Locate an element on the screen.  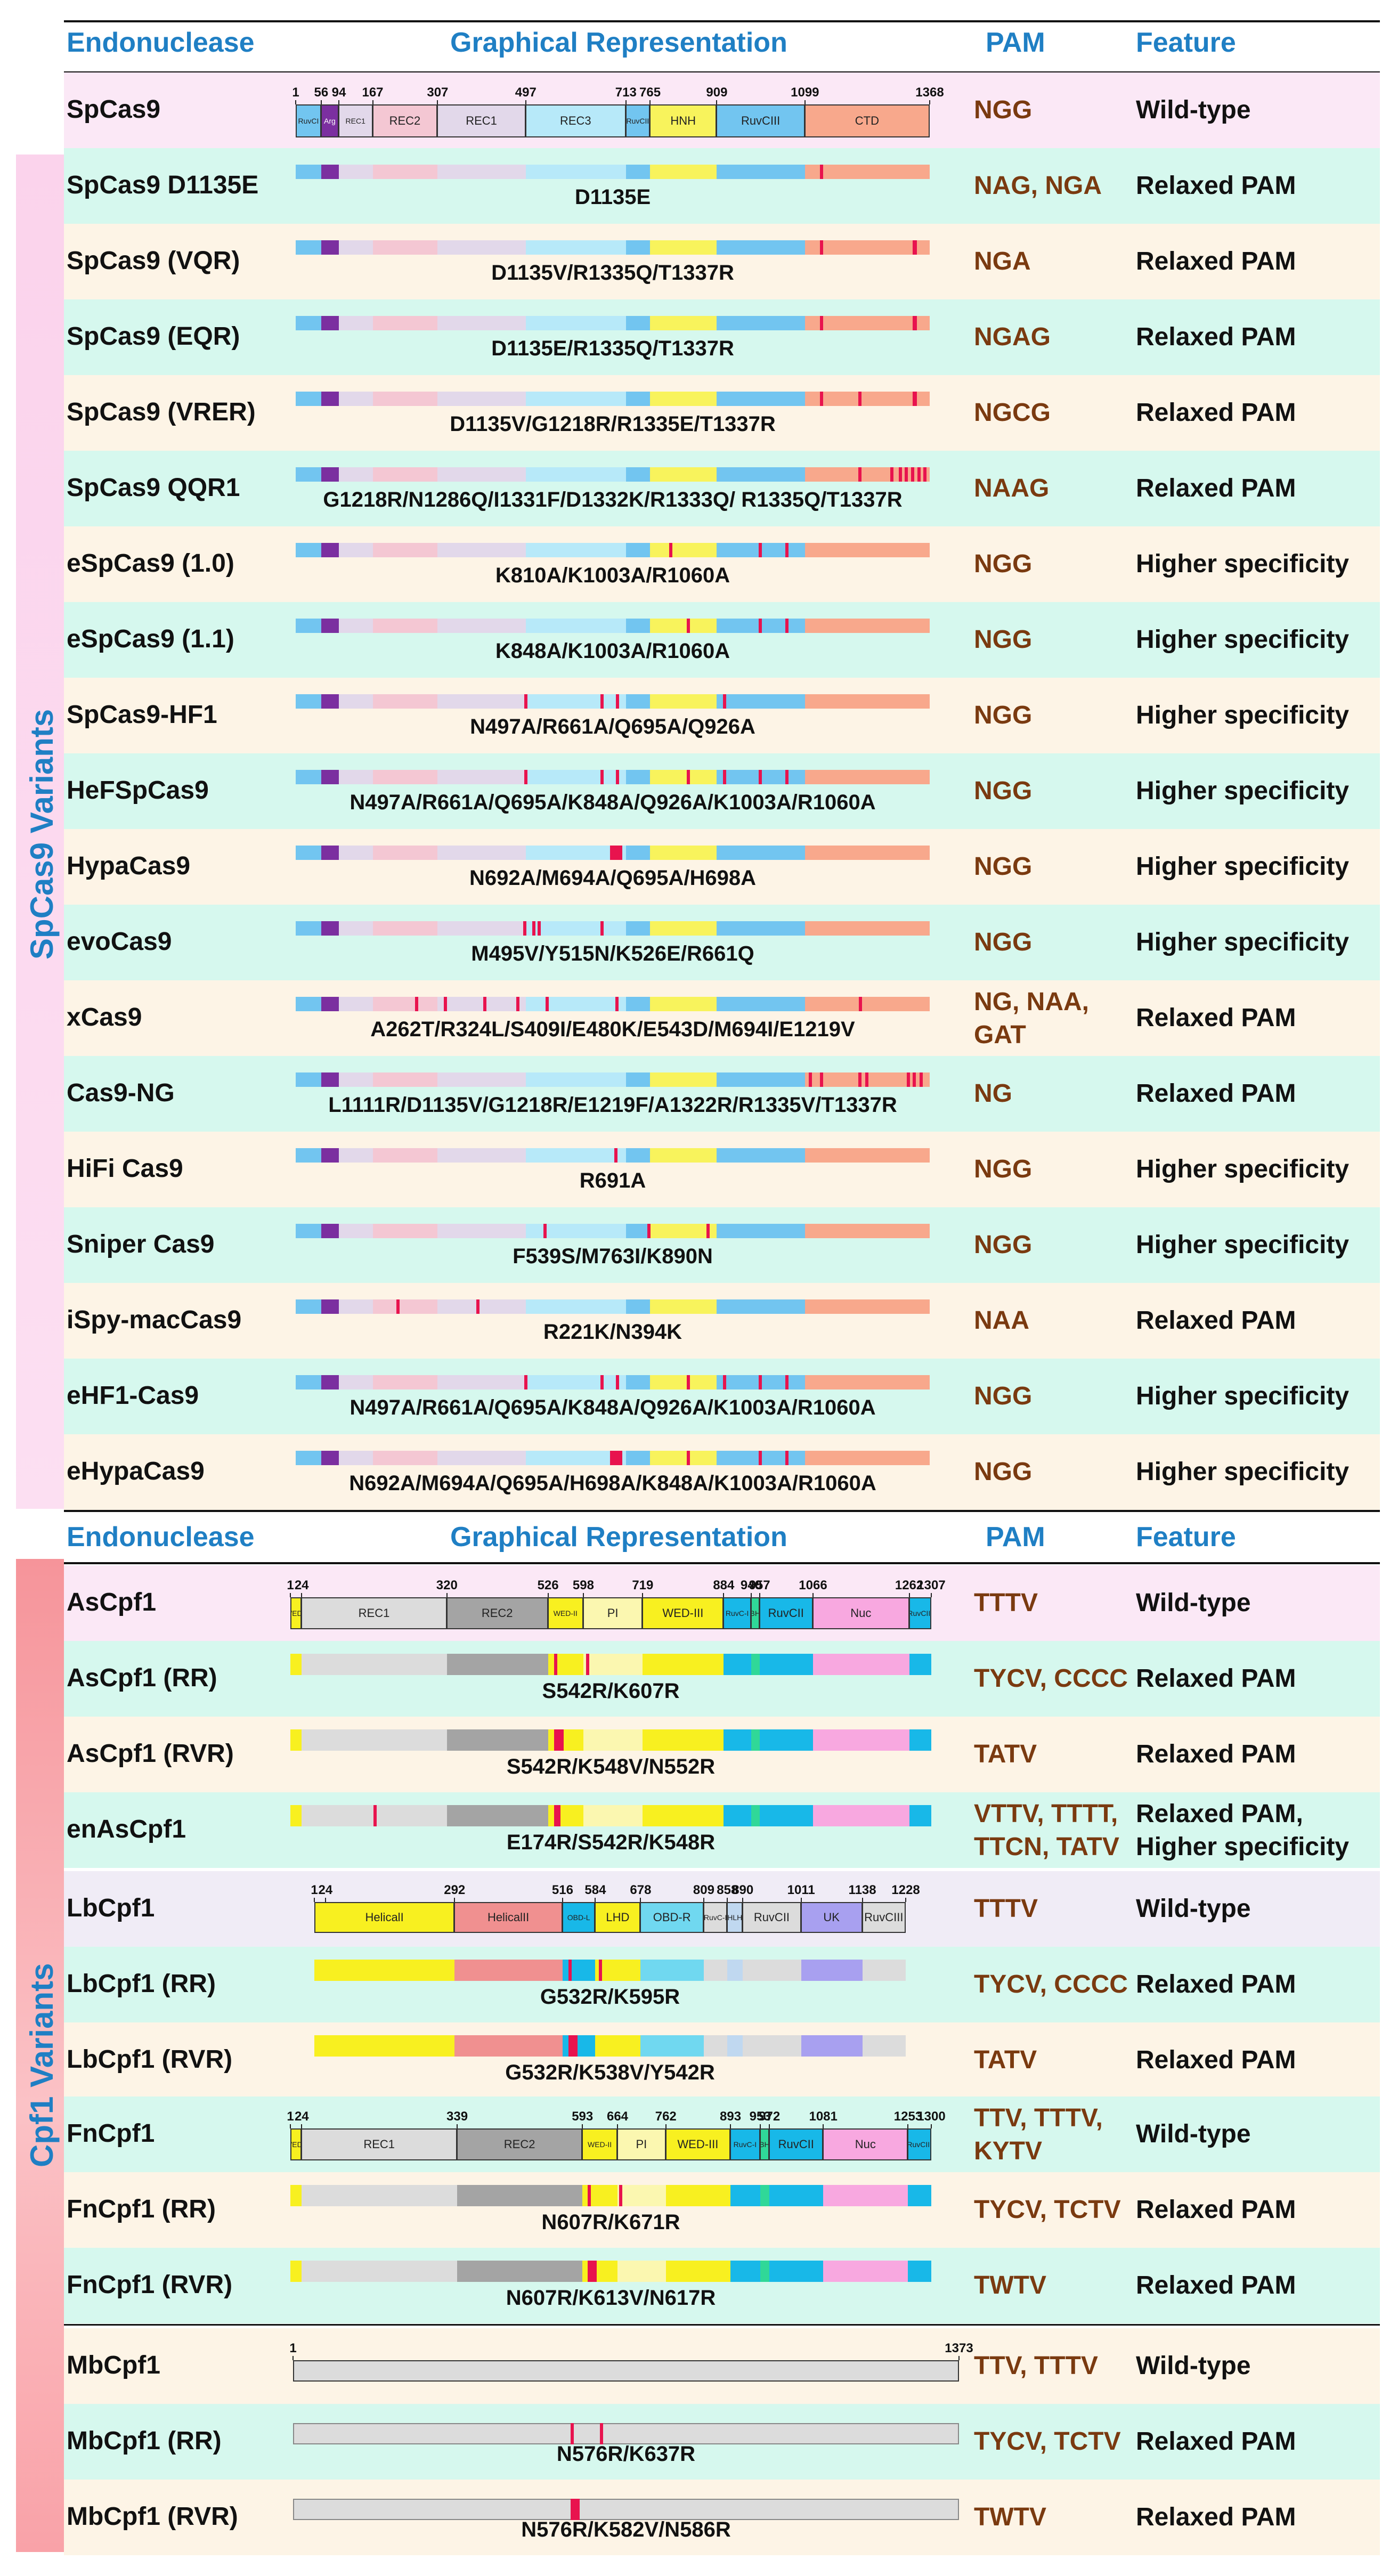
endonuclease-name: SpCas9 (VQR) is located at coordinates (153, 261).